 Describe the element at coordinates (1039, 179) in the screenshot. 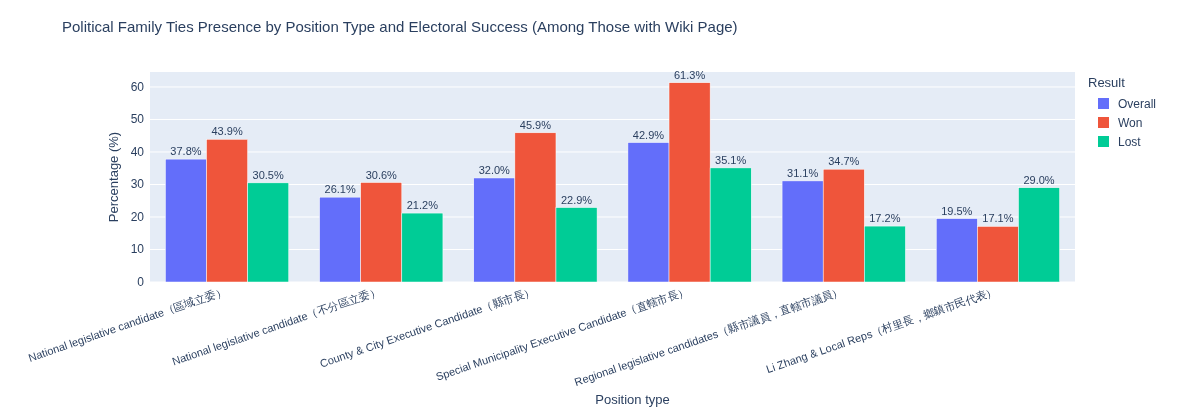

I see `data-label: 29.0%` at that location.